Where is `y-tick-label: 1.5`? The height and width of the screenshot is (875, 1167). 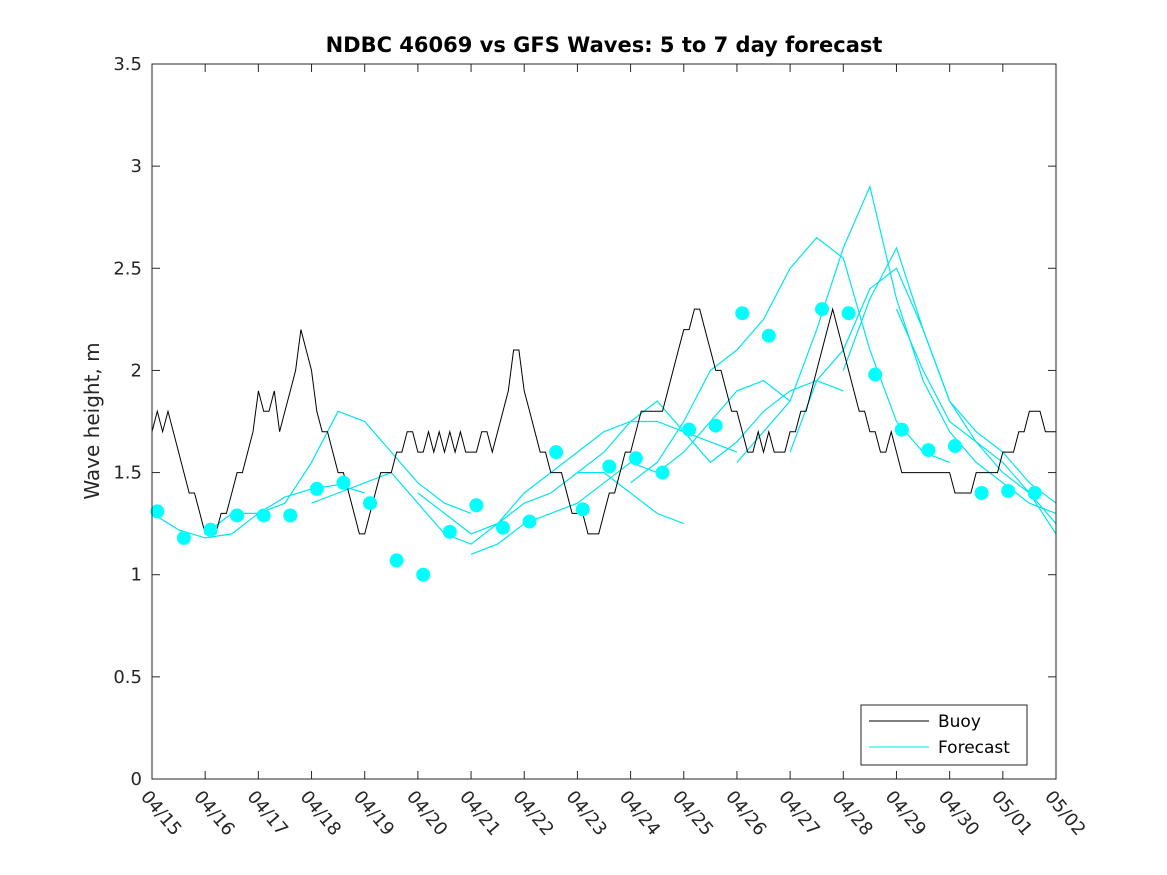 y-tick-label: 1.5 is located at coordinates (127, 473).